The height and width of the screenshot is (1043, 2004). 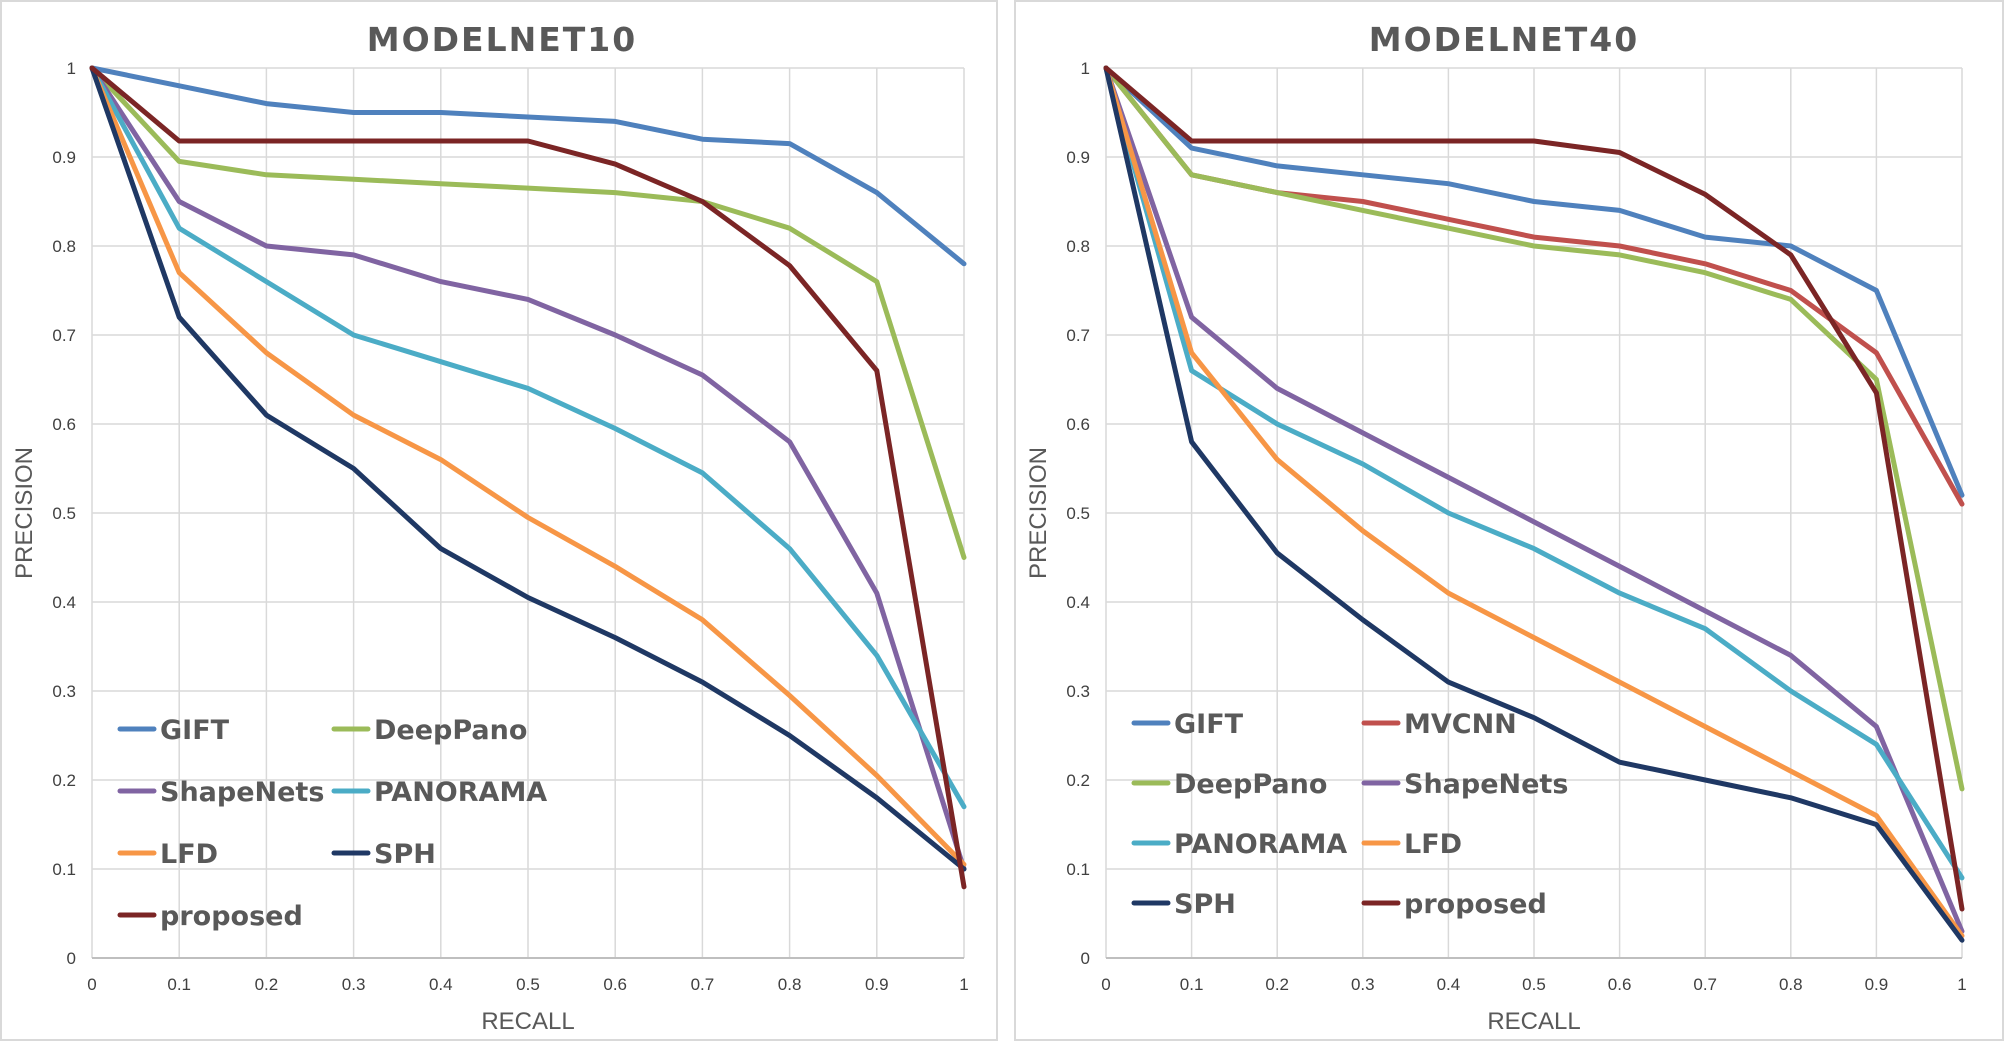 I want to click on legend-item-mvcnn: MVCNN, so click(x=1439, y=724).